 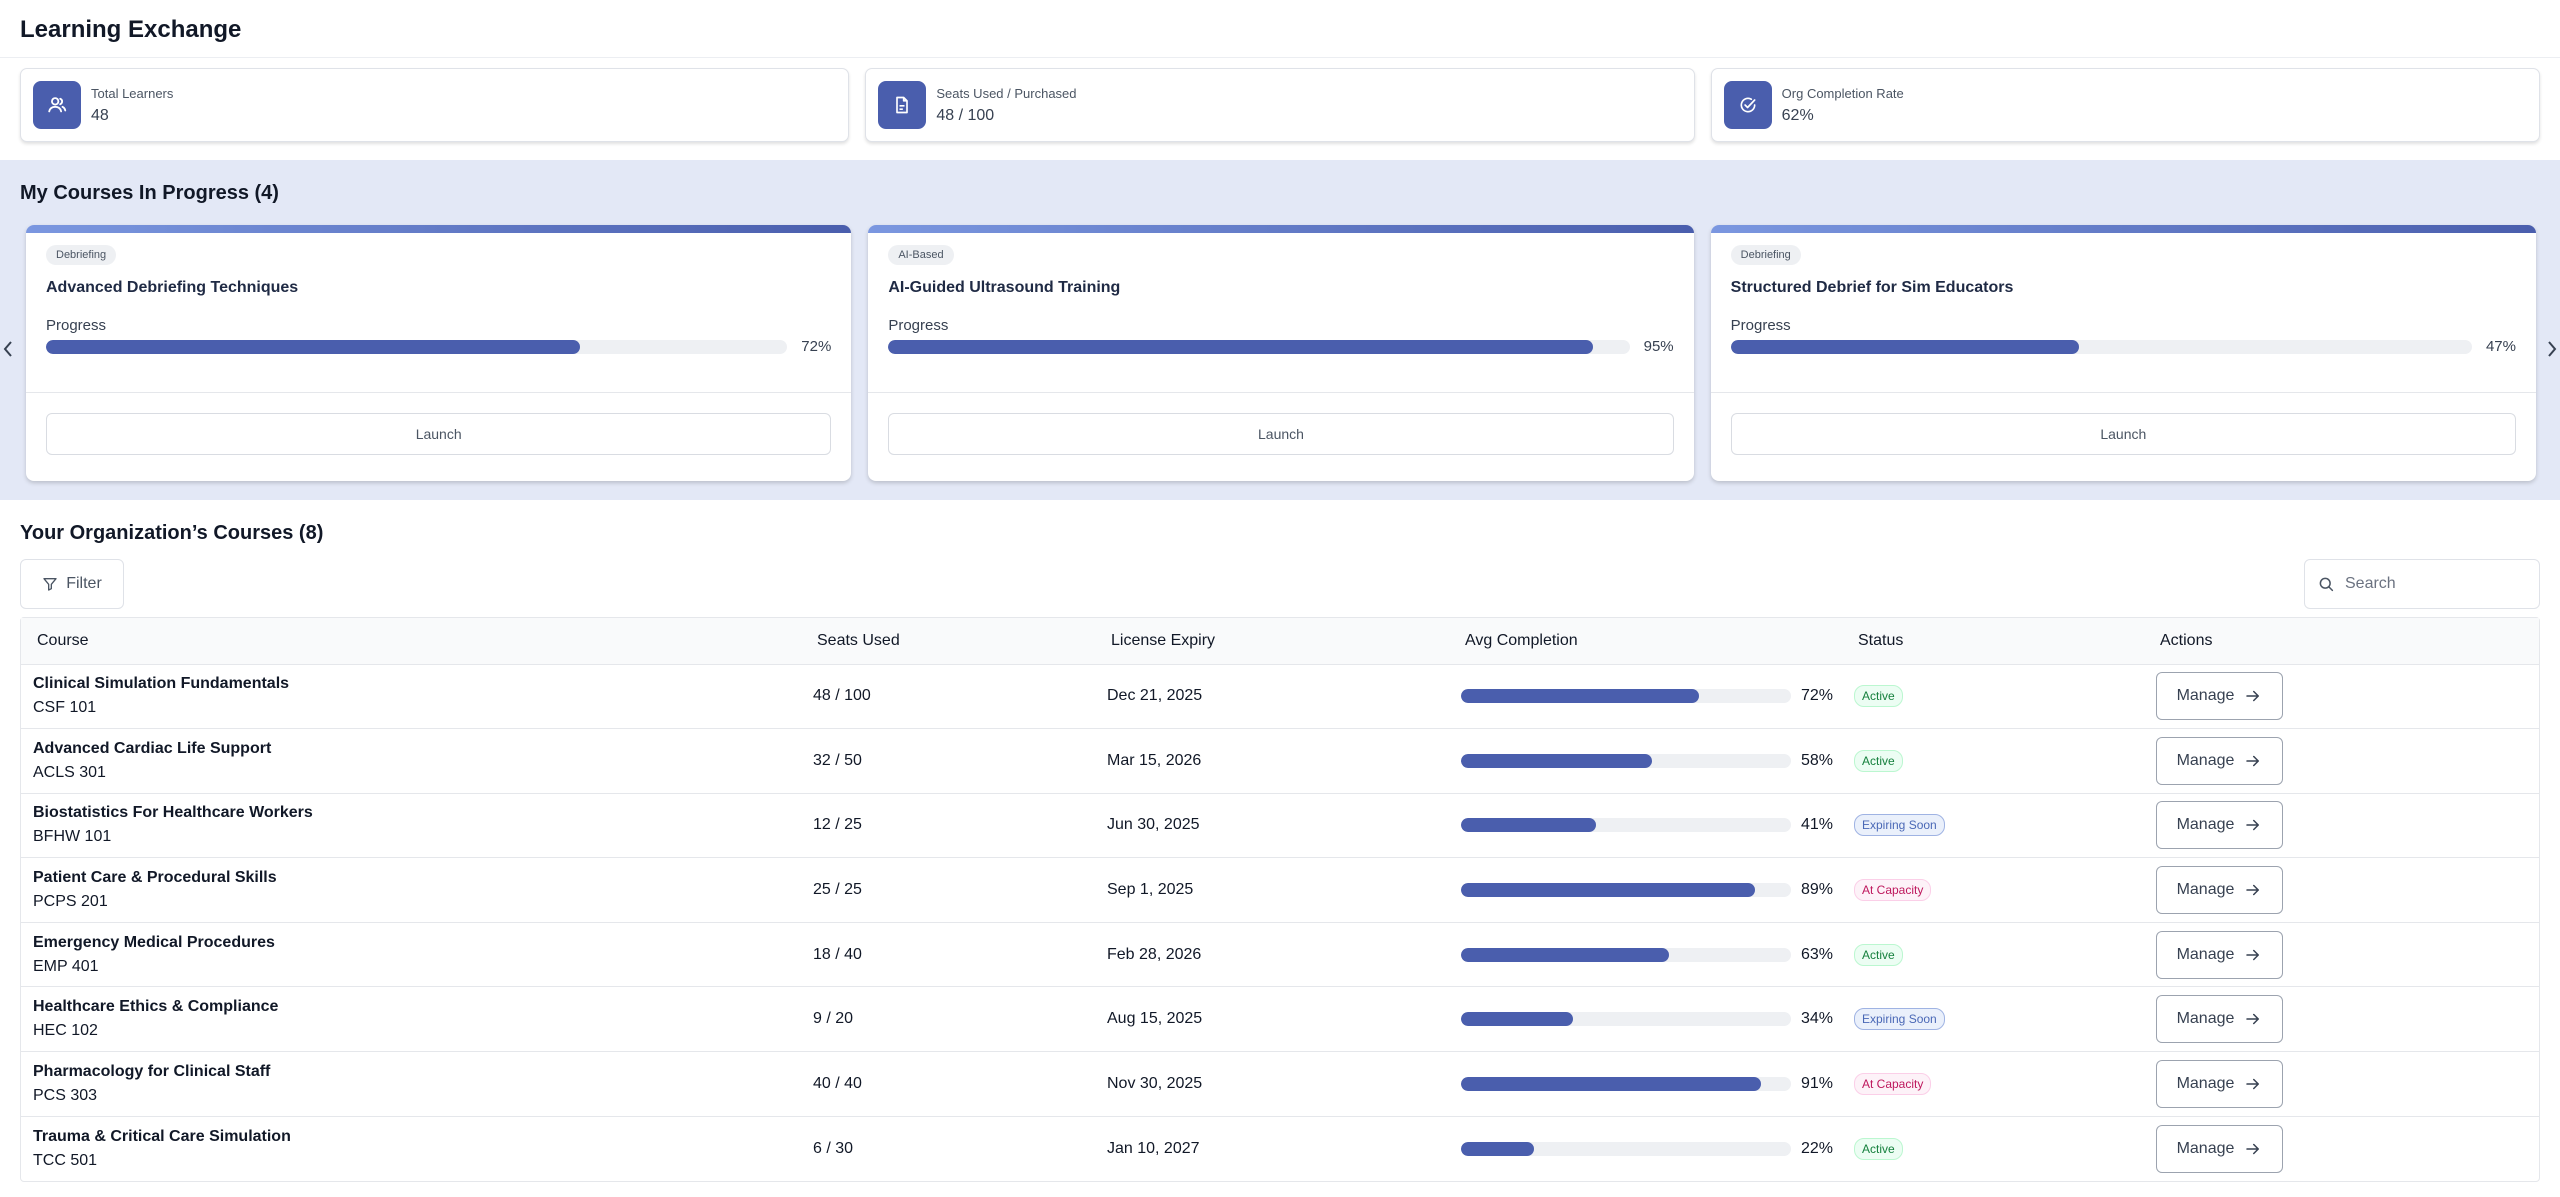 What do you see at coordinates (837, 954) in the screenshot?
I see `seats-used: 18 / 40` at bounding box center [837, 954].